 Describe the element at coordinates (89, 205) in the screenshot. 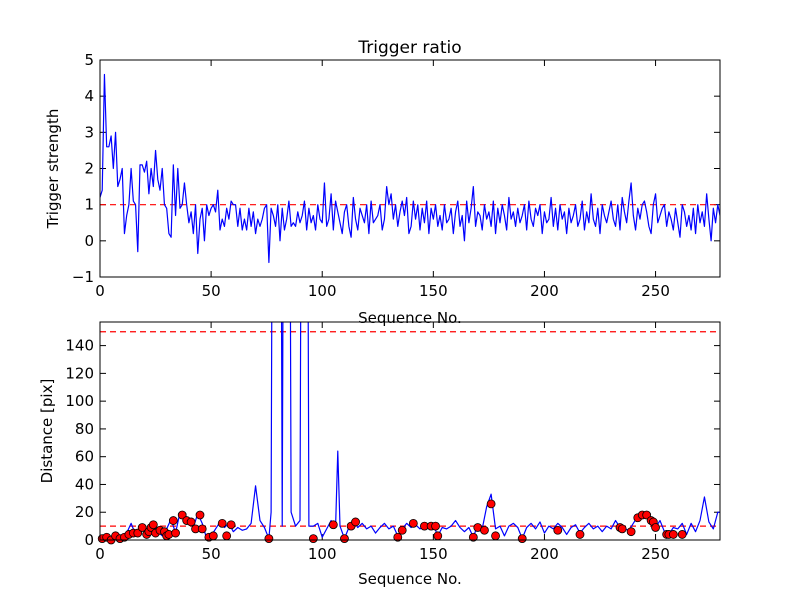

I see `y-tick-label: 1` at that location.